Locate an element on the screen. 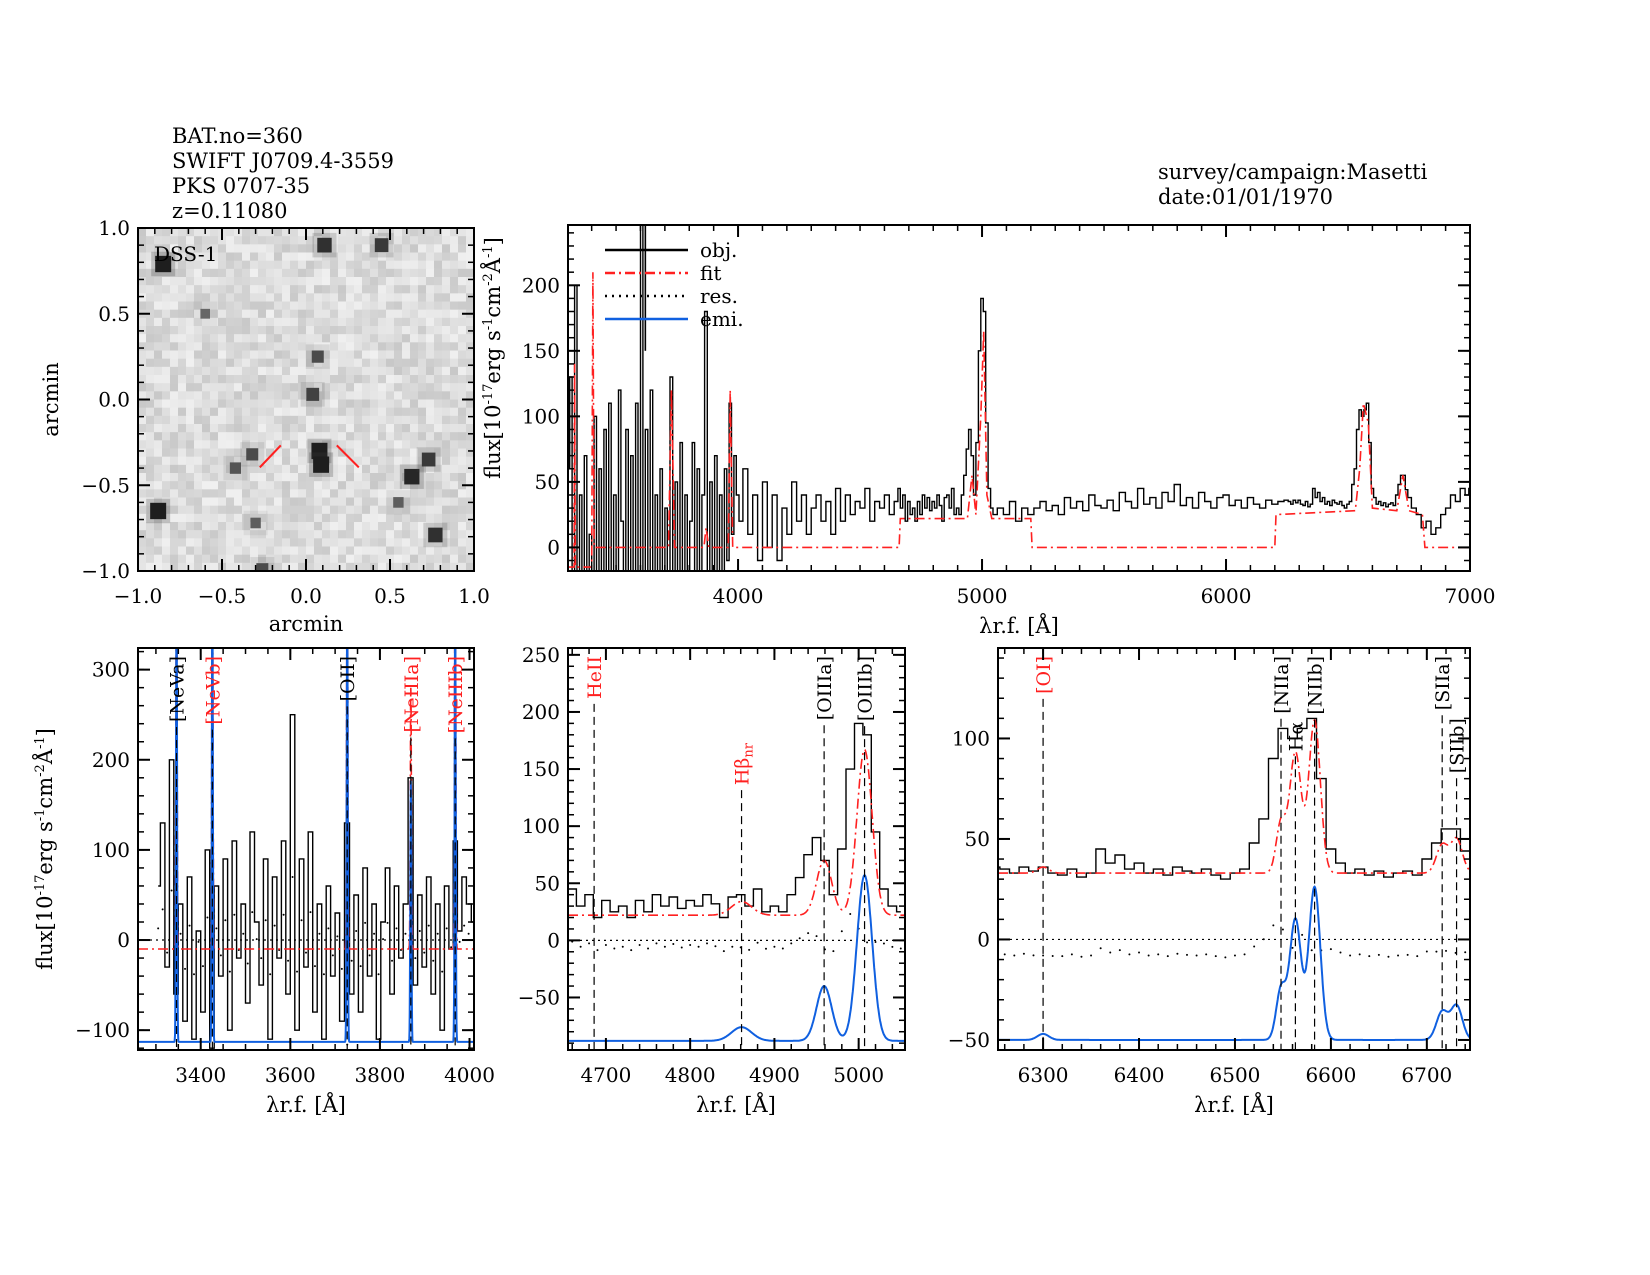 Image resolution: width=1650 pixels, height=1275 pixels. star is located at coordinates (319, 451).